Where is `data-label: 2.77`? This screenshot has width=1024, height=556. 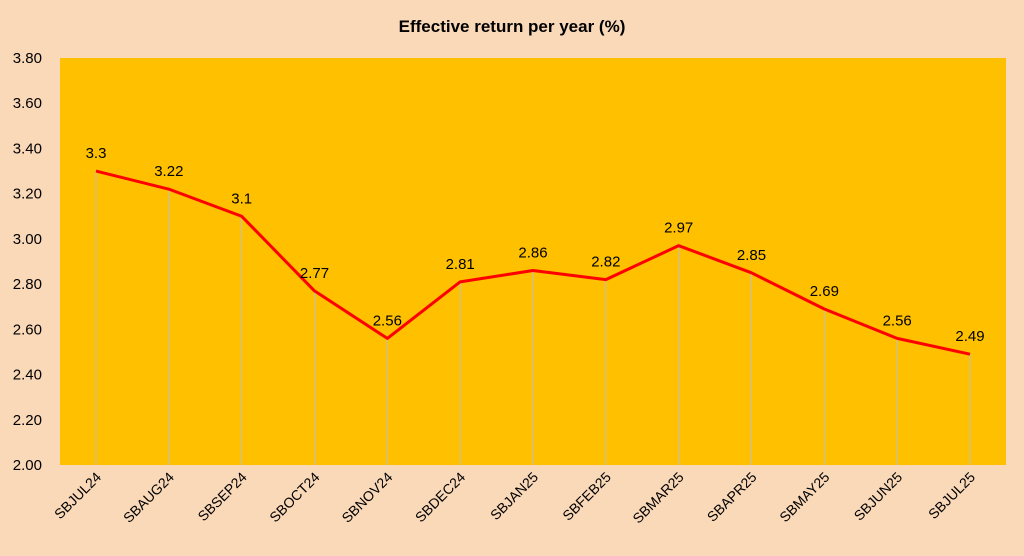
data-label: 2.77 is located at coordinates (314, 273).